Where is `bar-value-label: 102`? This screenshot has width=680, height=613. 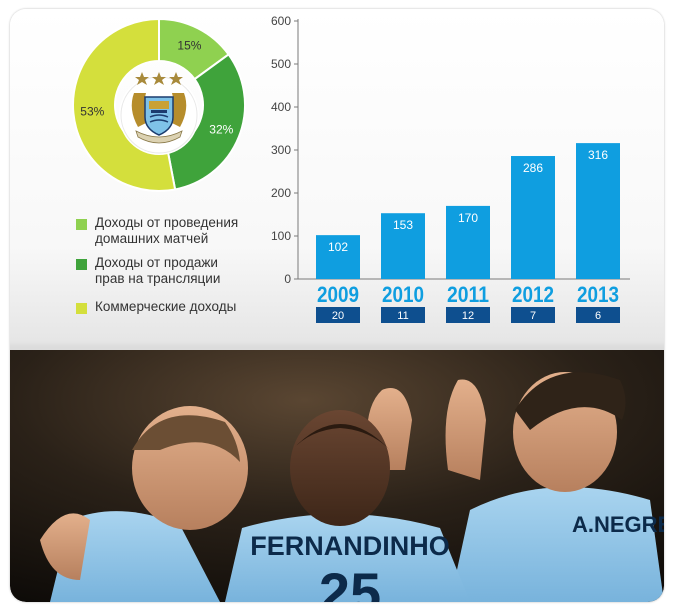 bar-value-label: 102 is located at coordinates (338, 247).